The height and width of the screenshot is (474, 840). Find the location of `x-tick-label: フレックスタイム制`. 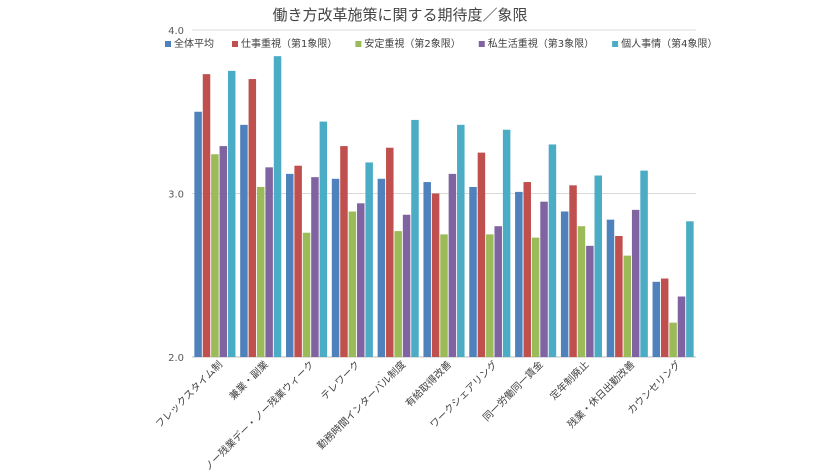

x-tick-label: フレックスタイム制 is located at coordinates (189, 394).